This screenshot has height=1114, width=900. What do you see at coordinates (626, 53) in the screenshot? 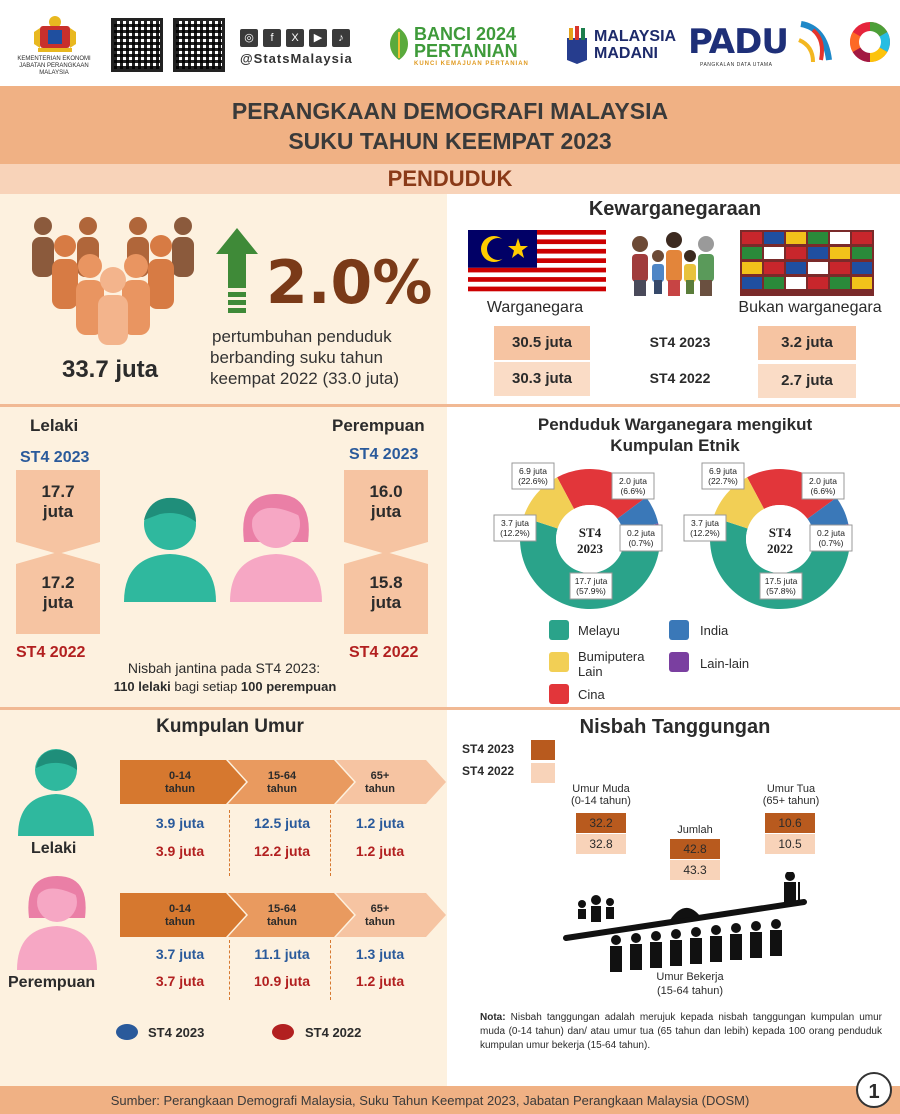
I see `madani-line-2: MADANI` at bounding box center [626, 53].